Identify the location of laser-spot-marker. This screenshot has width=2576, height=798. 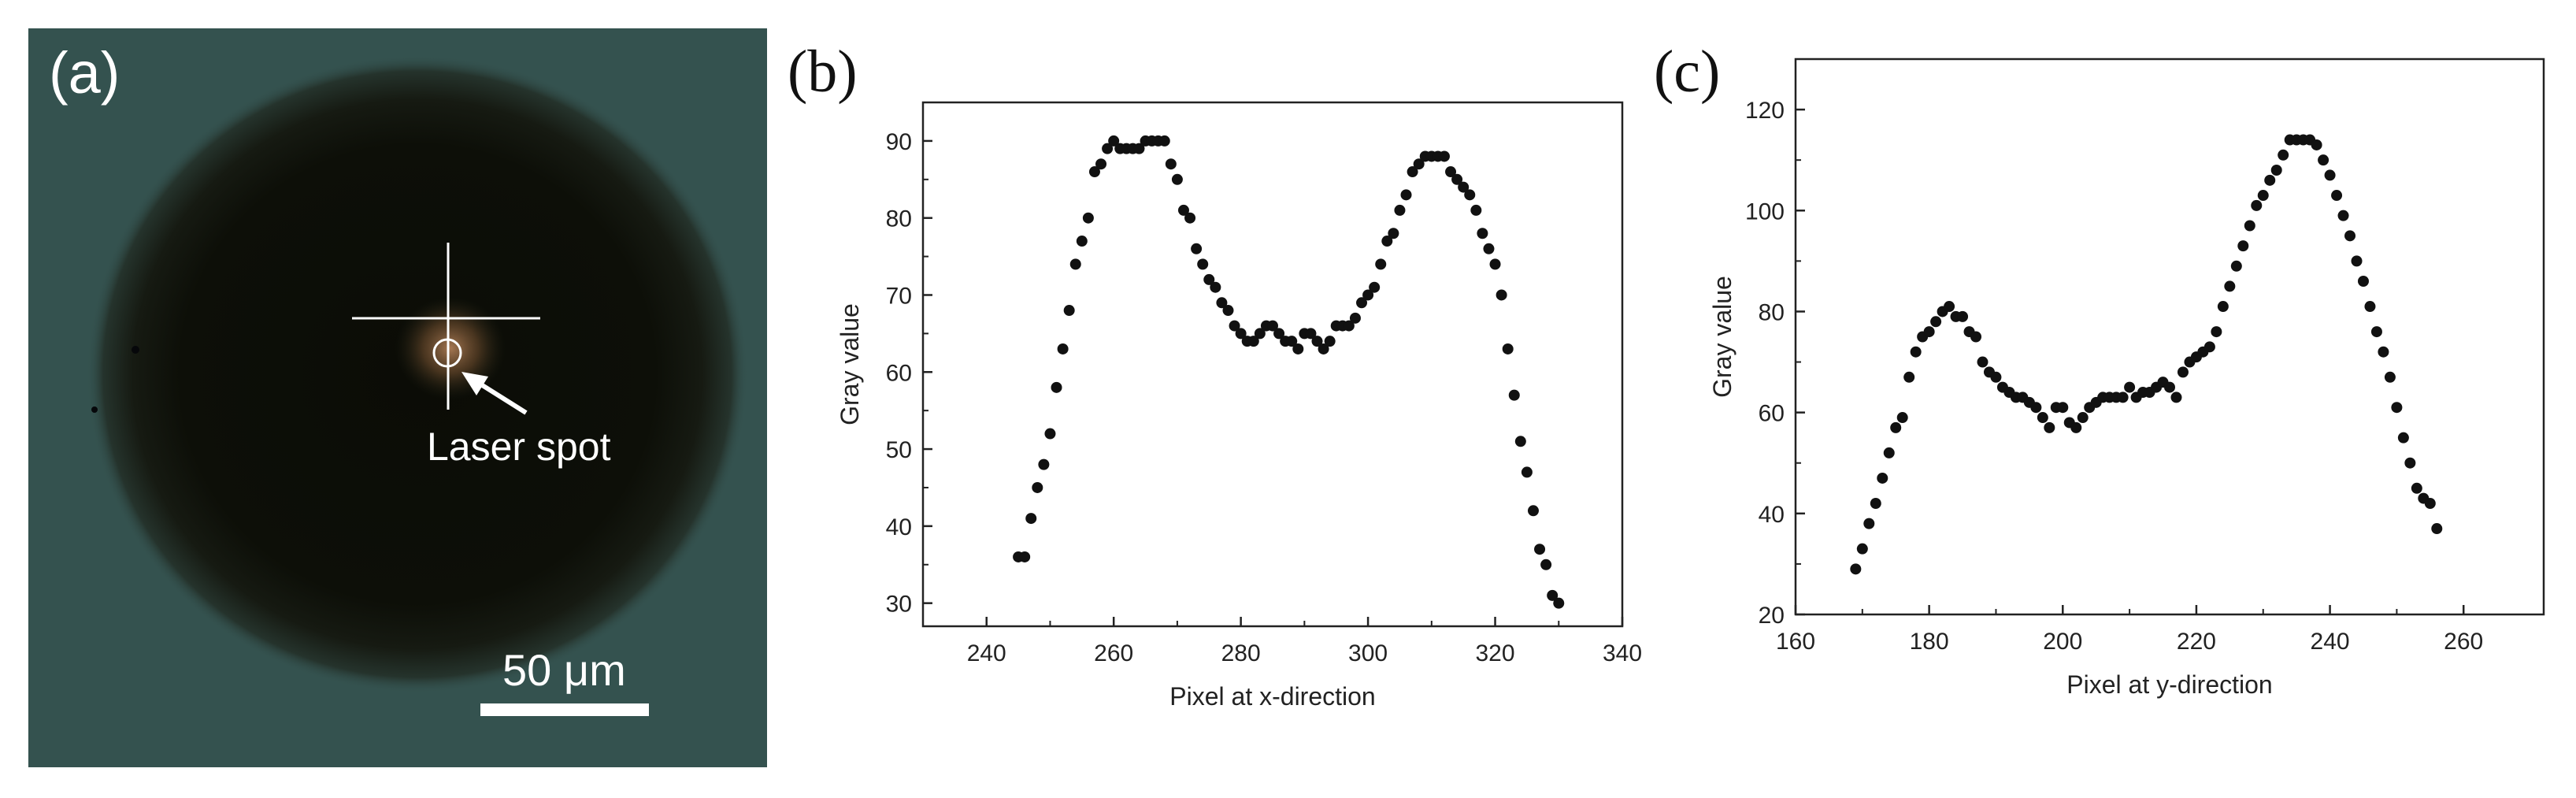
(447, 353).